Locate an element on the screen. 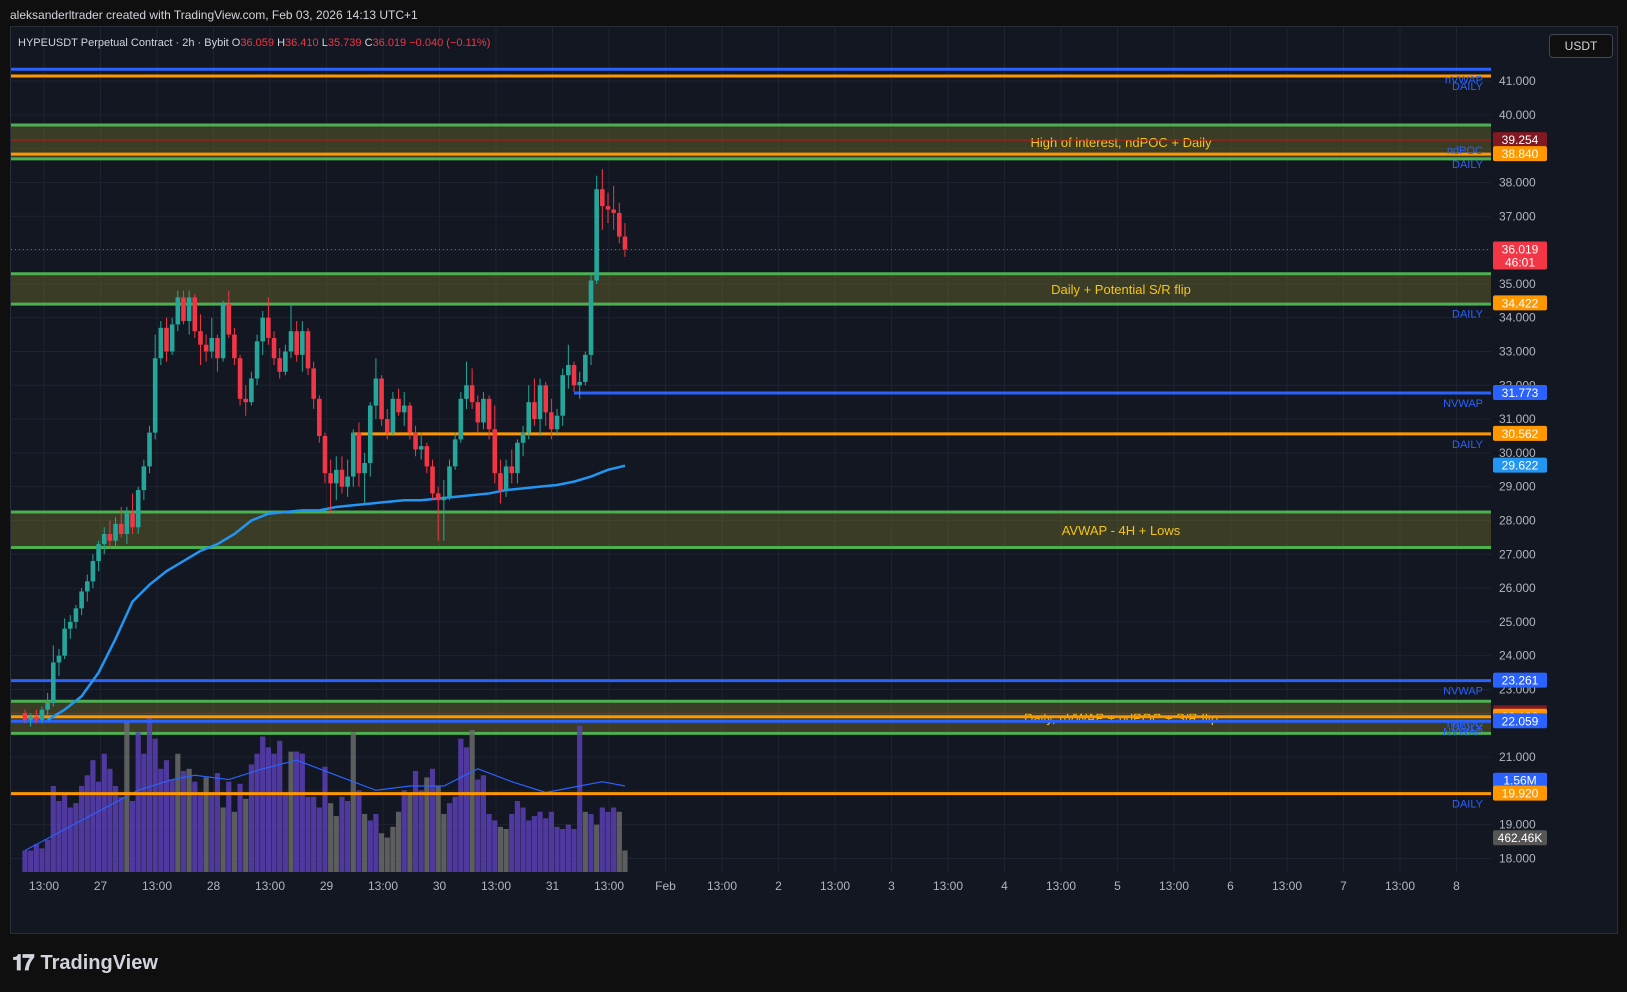 Image resolution: width=1627 pixels, height=992 pixels. tradingview-logo: 𝟏𝟕 TradingView is located at coordinates (85, 963).